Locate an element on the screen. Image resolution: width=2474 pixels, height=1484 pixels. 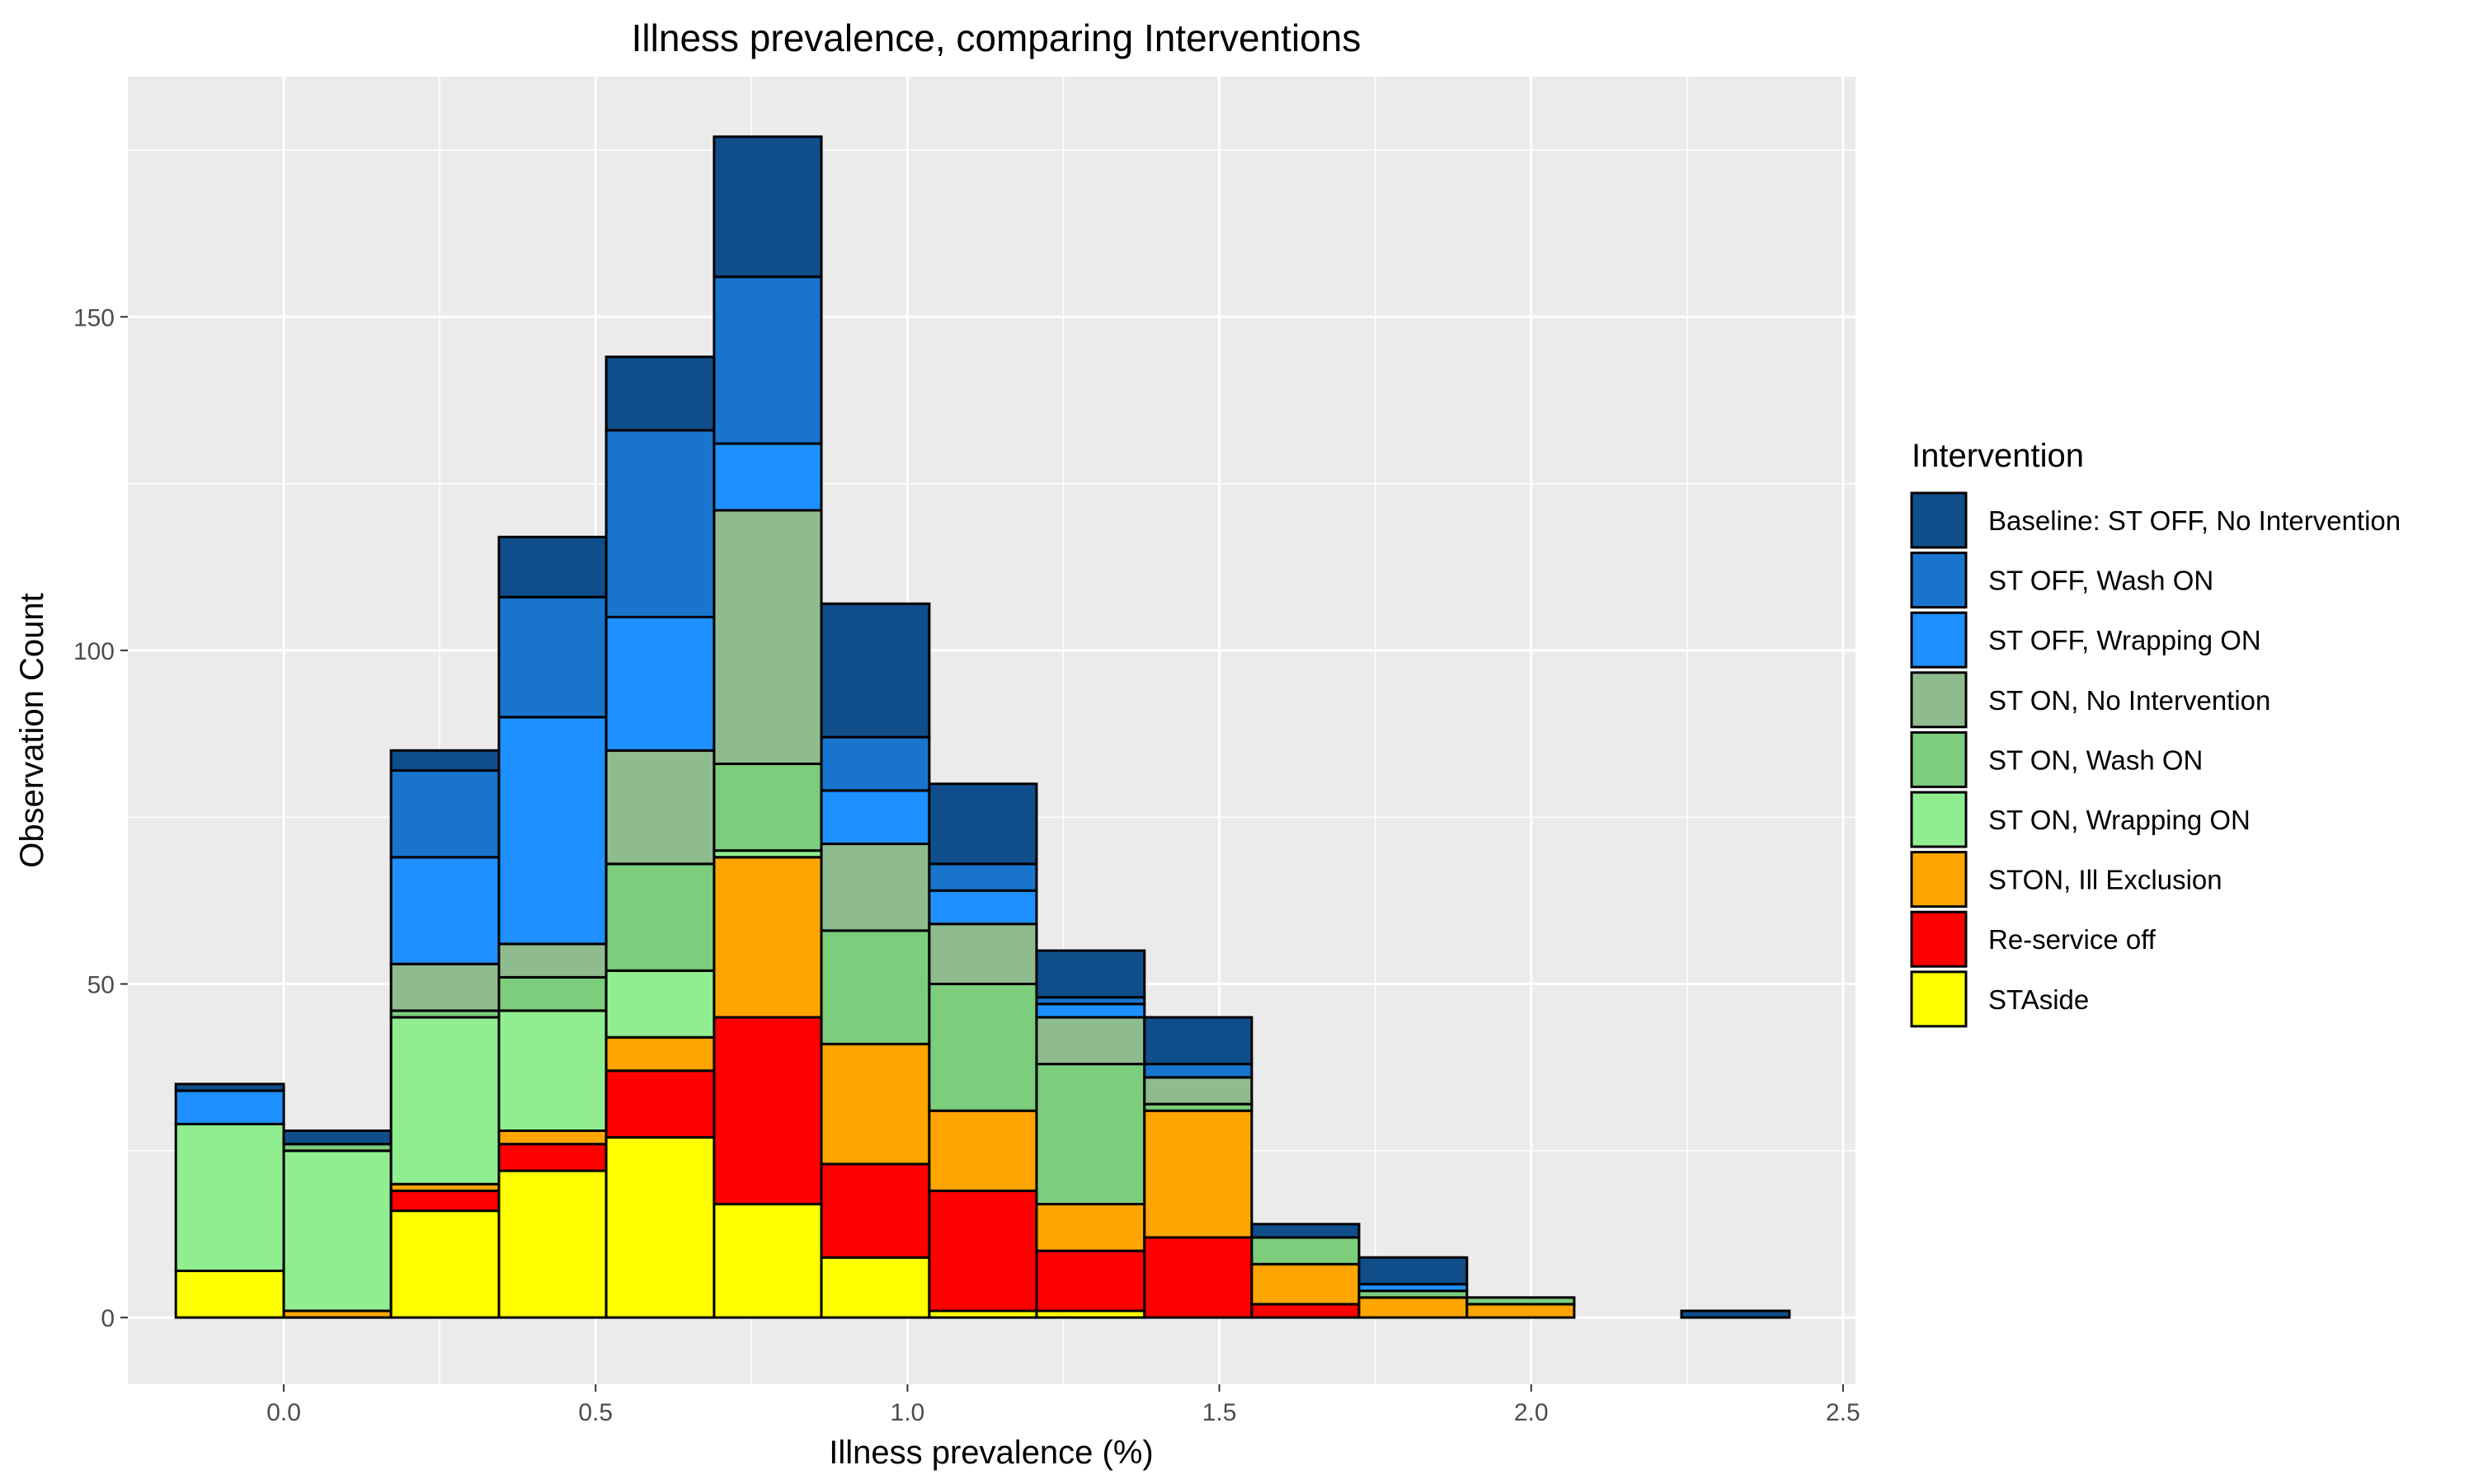
x-axis: 0.0 0.5 1.0 1.5 2.0 2.5 is located at coordinates (1063, 1405).